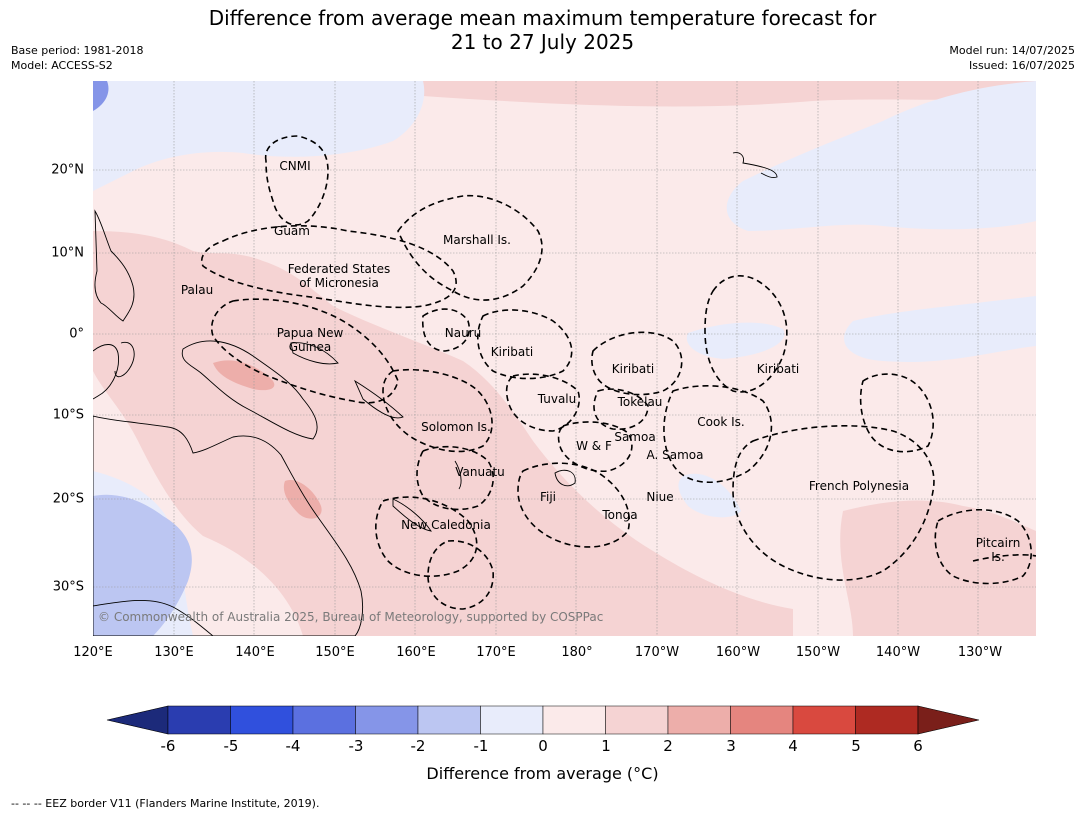 The width and height of the screenshot is (1085, 816). What do you see at coordinates (1012, 50) in the screenshot?
I see `model-run: Model run: 14/07/2025` at bounding box center [1012, 50].